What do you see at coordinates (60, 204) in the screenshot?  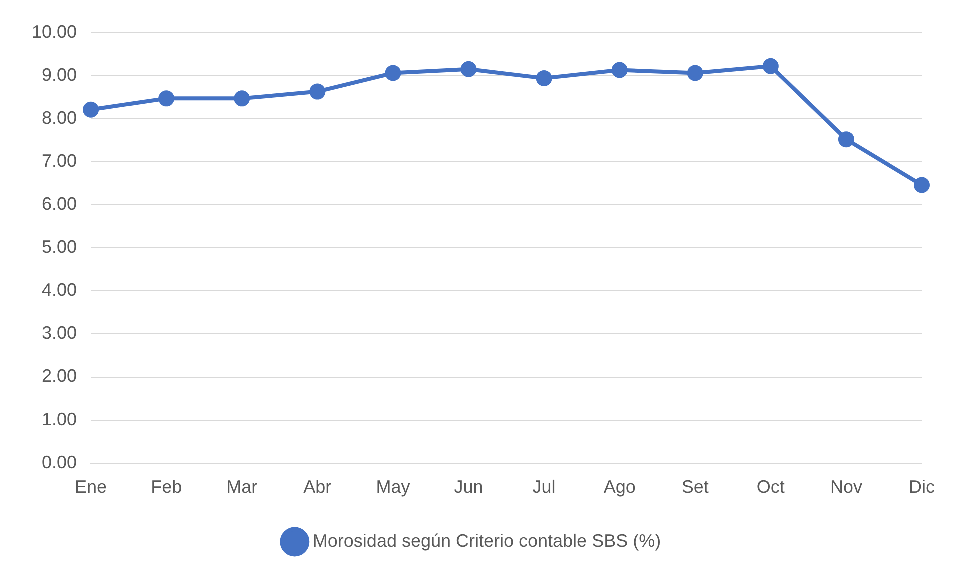 I see `y-tick-label: 6.00` at bounding box center [60, 204].